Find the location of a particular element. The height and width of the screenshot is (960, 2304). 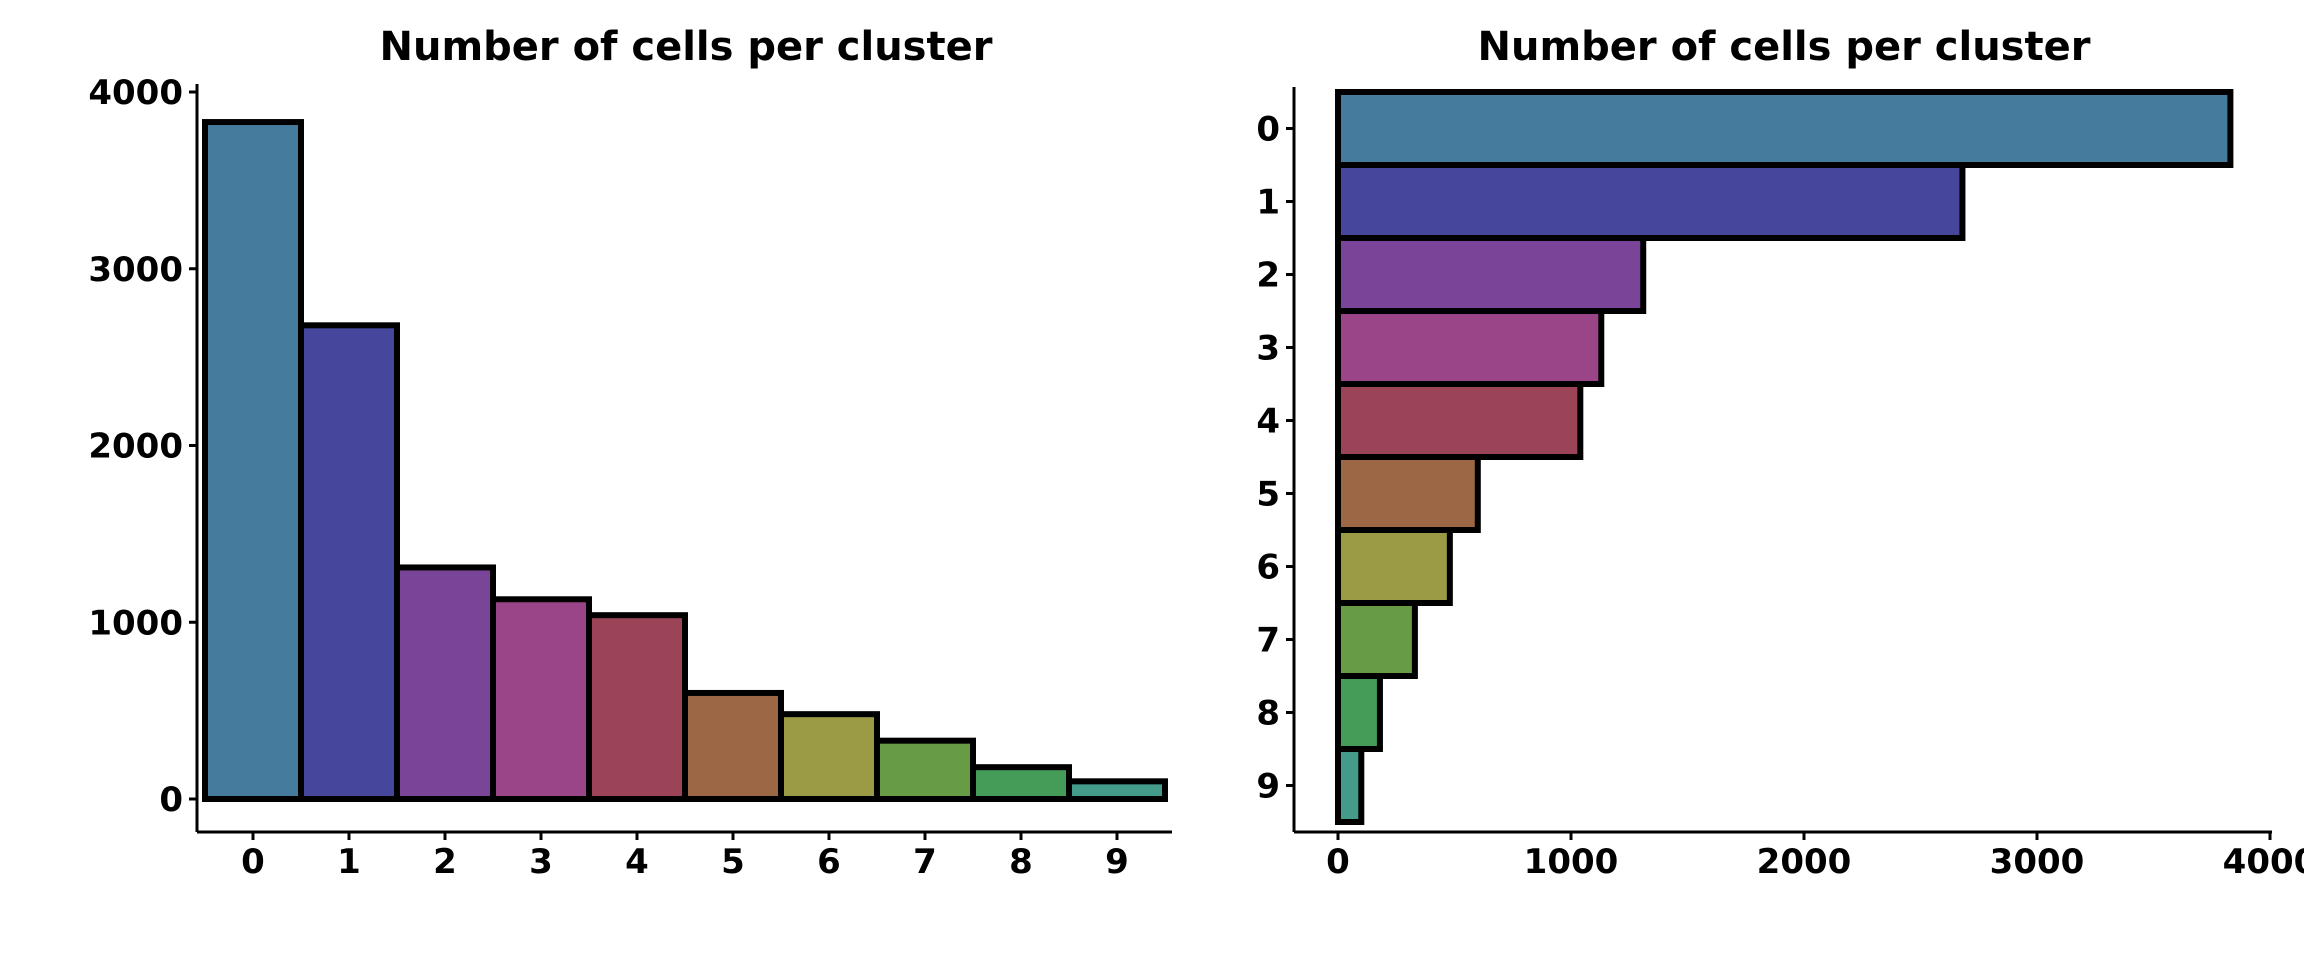

x-tick-label: 1 is located at coordinates (349, 862).